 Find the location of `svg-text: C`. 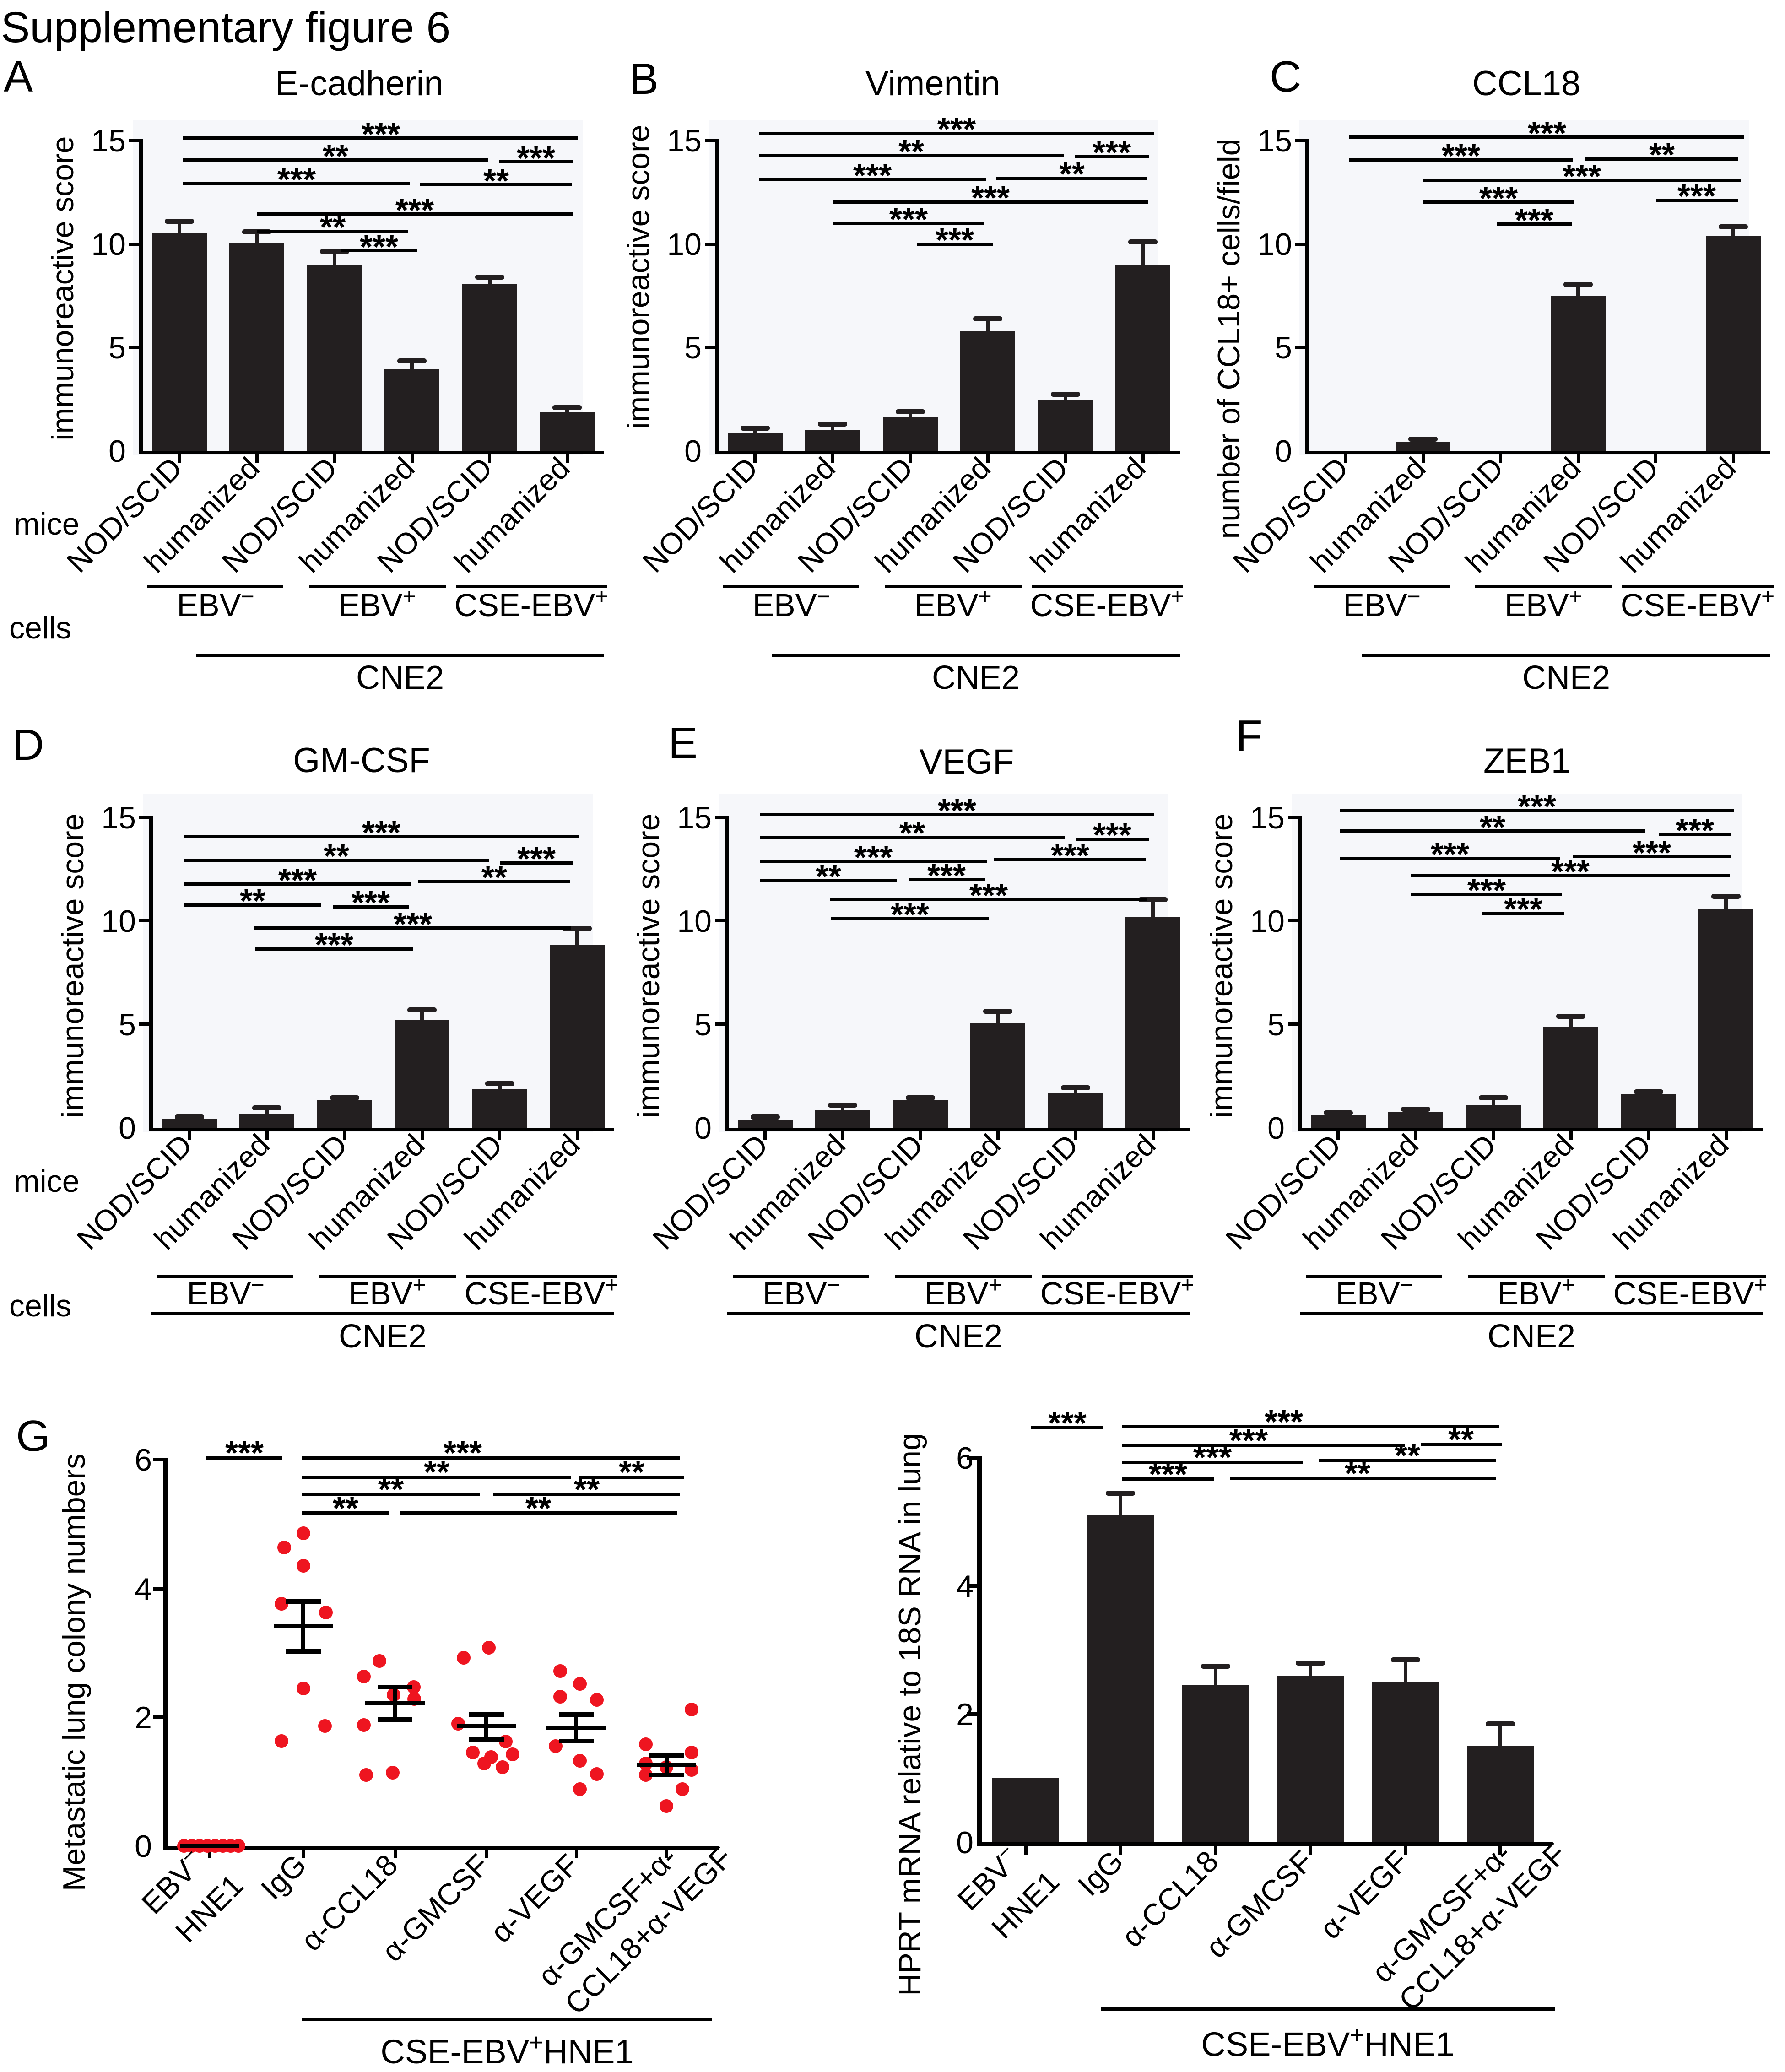

svg-text: C is located at coordinates (1285, 76).